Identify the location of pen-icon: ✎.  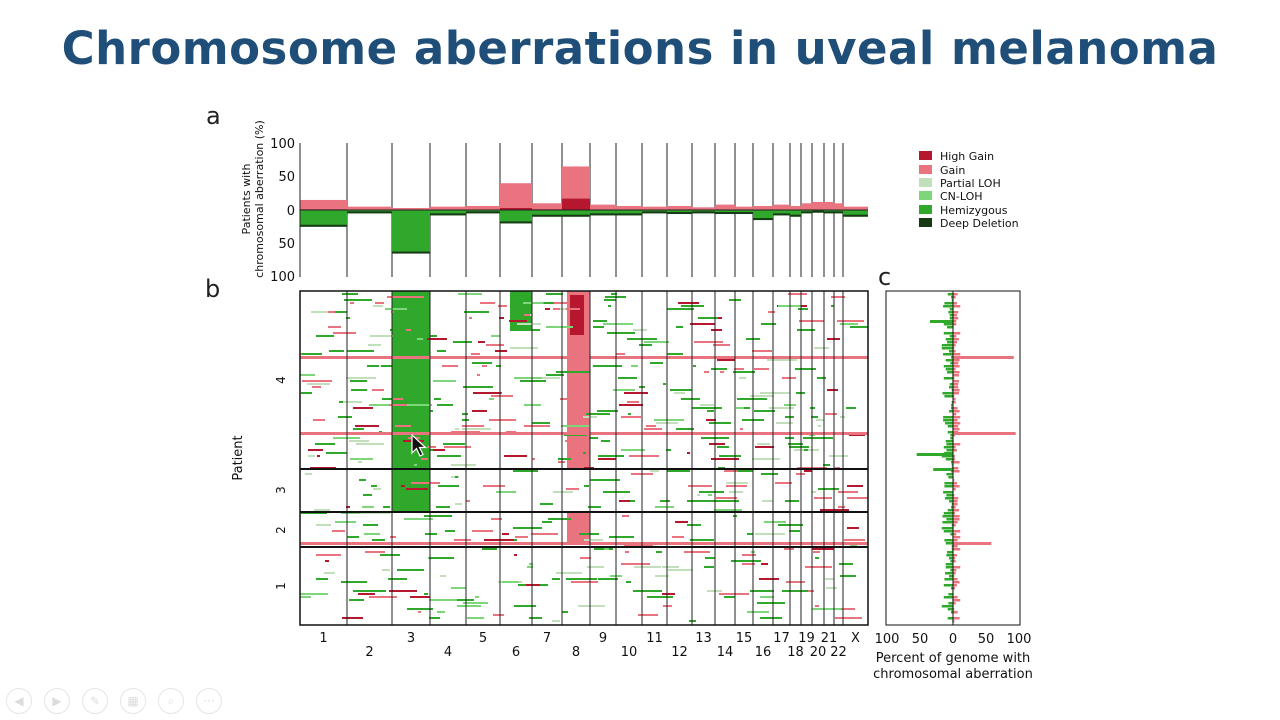
(95, 701).